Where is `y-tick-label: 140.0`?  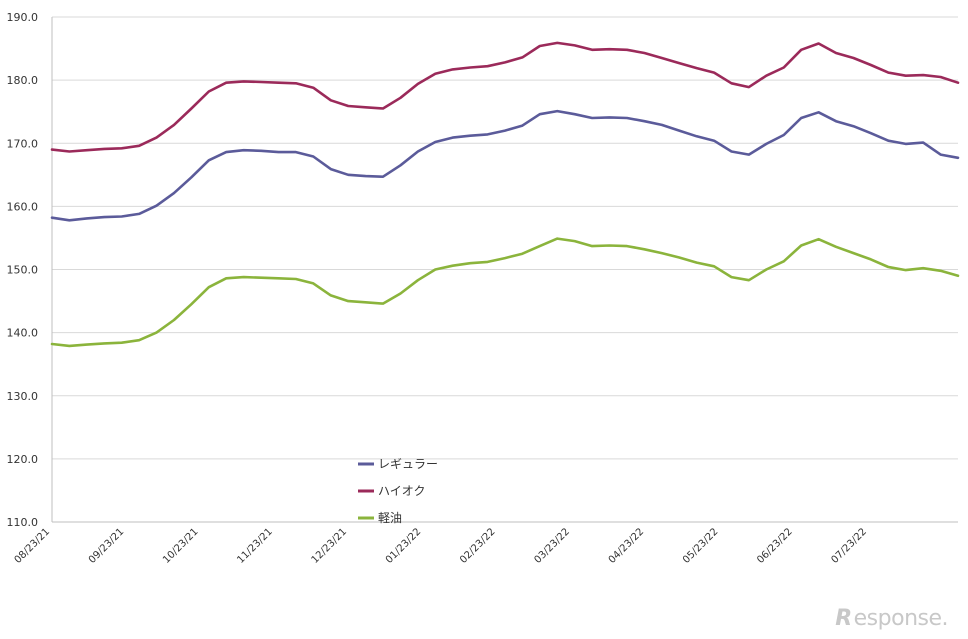 y-tick-label: 140.0 is located at coordinates (23, 333).